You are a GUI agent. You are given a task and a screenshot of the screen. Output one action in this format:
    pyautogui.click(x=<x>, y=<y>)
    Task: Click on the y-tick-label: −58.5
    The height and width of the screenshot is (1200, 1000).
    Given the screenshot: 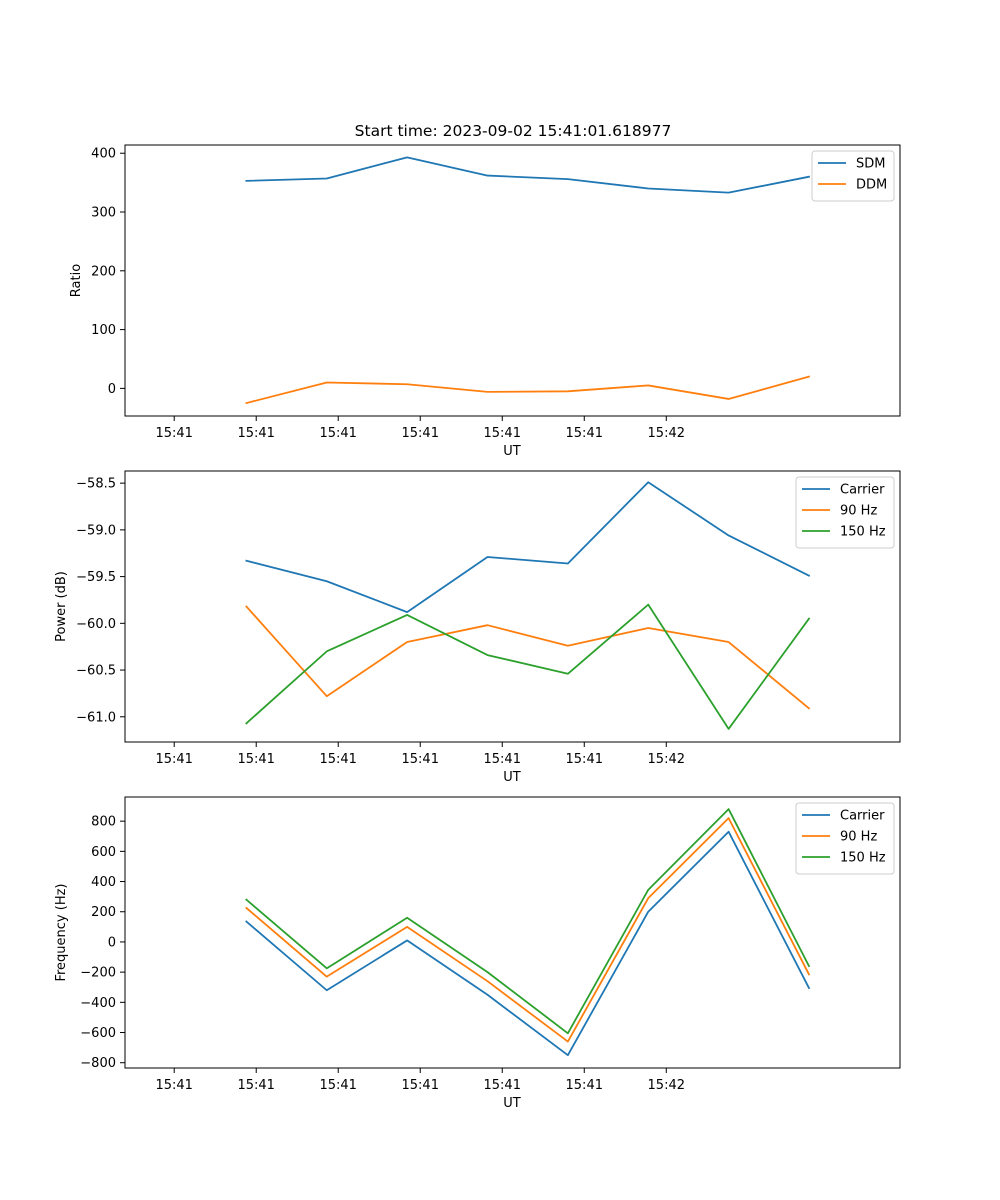 What is the action you would take?
    pyautogui.click(x=96, y=484)
    